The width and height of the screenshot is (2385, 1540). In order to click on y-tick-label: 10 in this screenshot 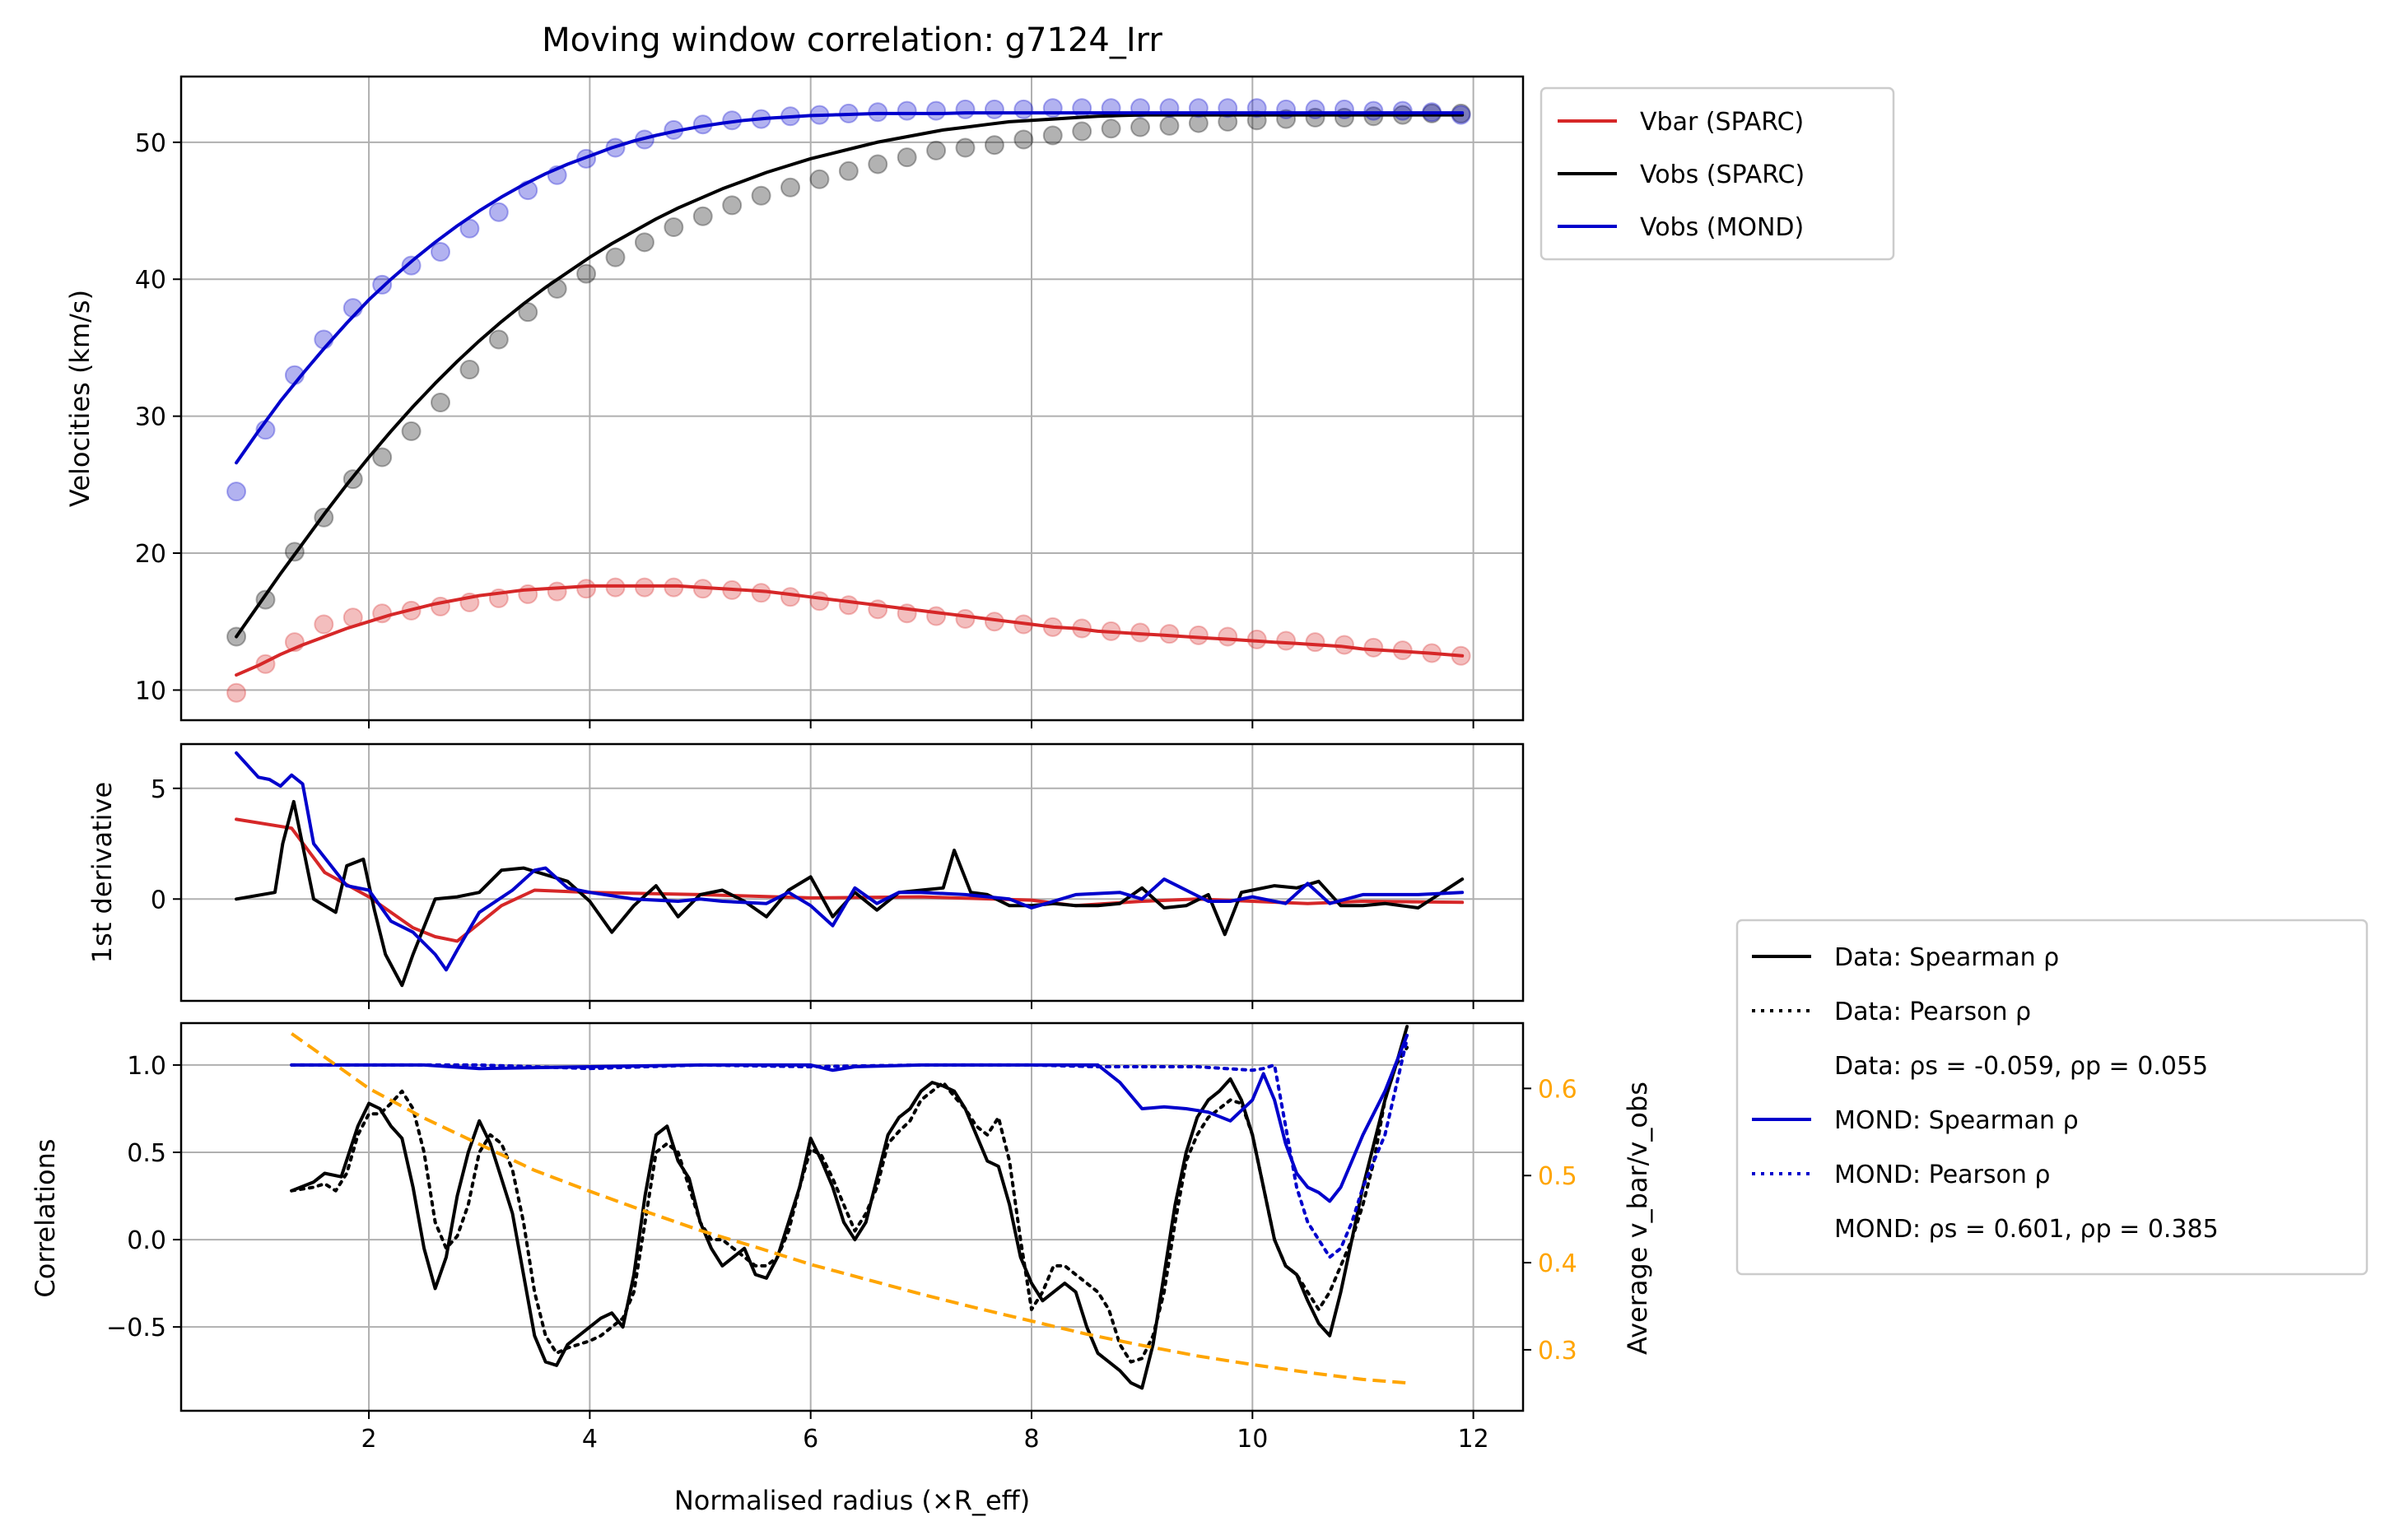, I will do `click(151, 691)`.